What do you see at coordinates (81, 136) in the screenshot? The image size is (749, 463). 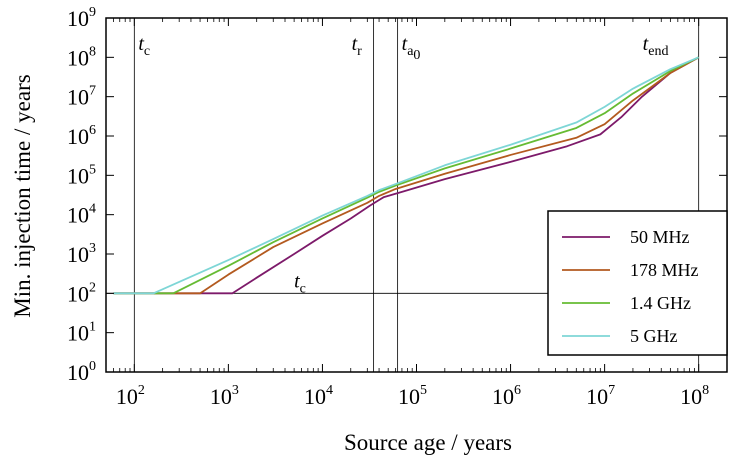 I see `y-tick-label: 10⁶` at bounding box center [81, 136].